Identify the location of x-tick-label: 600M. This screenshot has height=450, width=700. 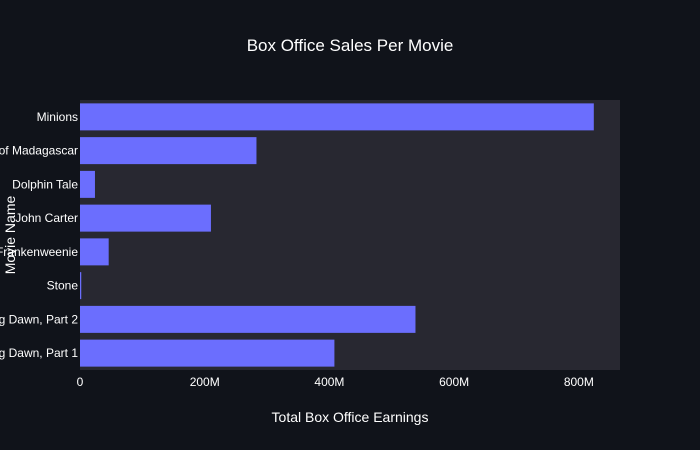
(454, 382).